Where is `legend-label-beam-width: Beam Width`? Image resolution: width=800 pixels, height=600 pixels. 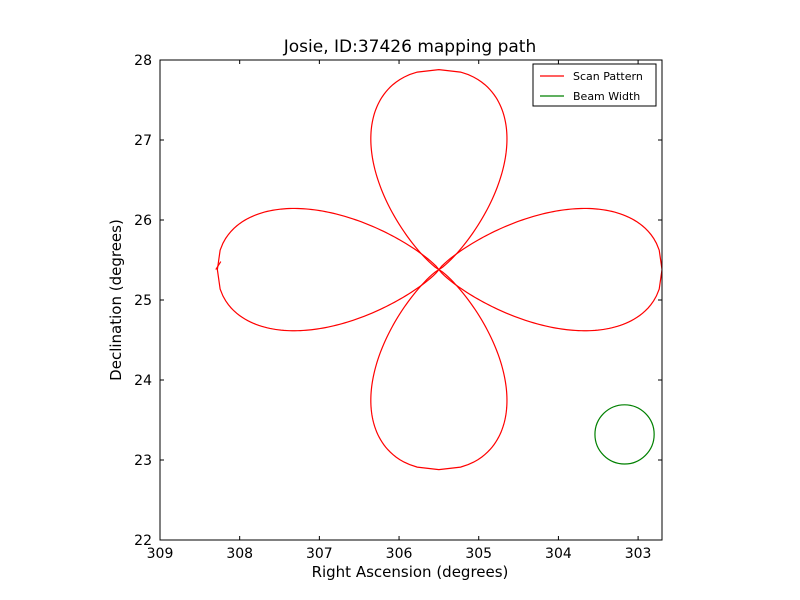
legend-label-beam-width: Beam Width is located at coordinates (606, 96).